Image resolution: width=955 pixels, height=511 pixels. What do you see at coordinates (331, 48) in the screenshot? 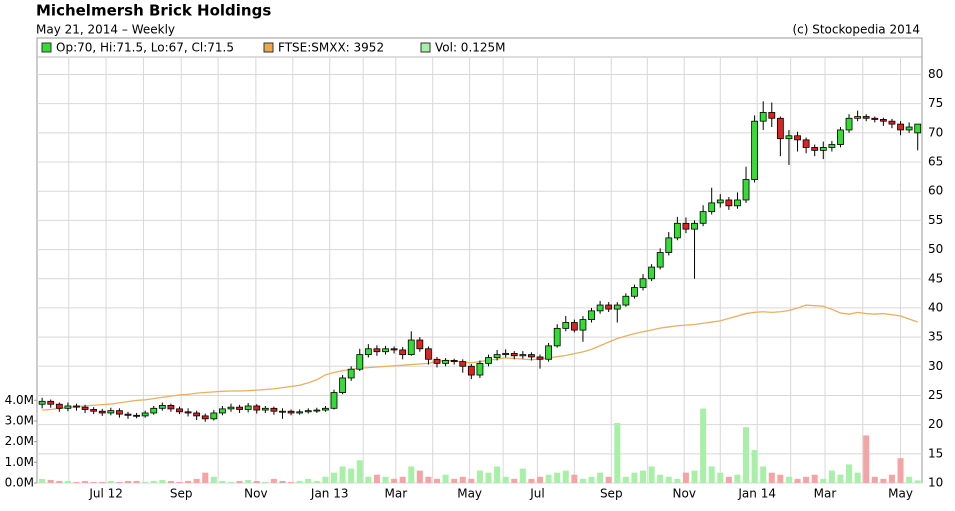
I see `legend-label: FTSE:SMXX: 3952` at bounding box center [331, 48].